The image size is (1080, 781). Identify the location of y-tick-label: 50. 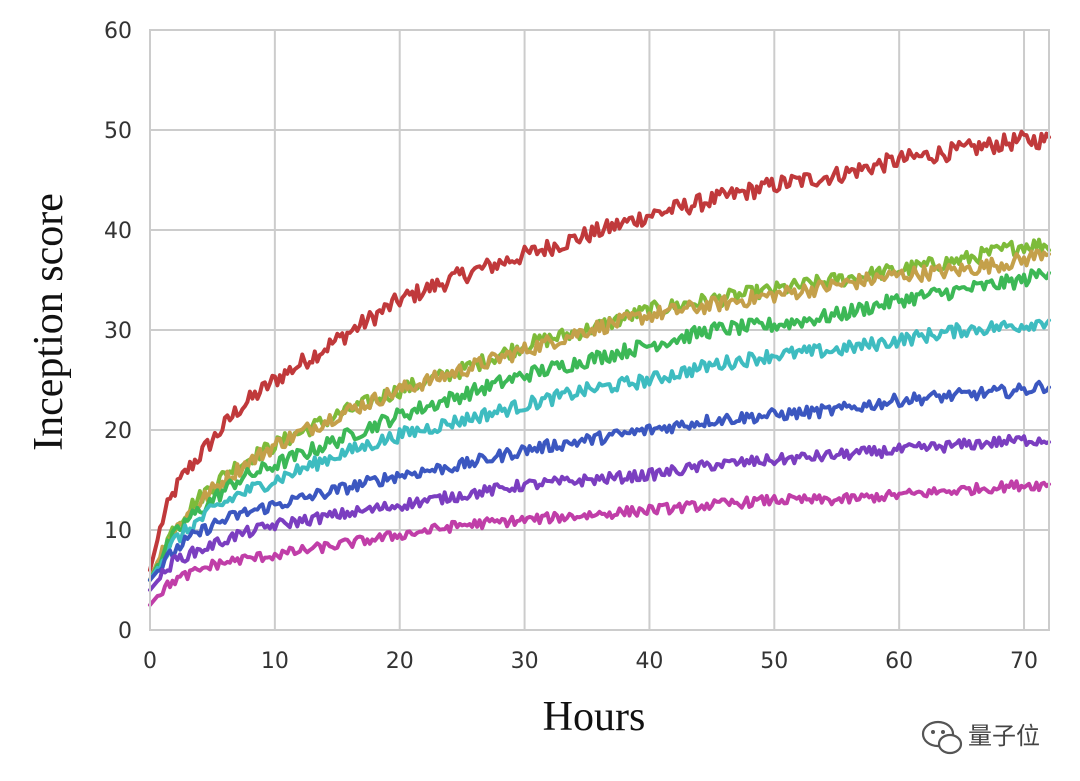
(118, 131).